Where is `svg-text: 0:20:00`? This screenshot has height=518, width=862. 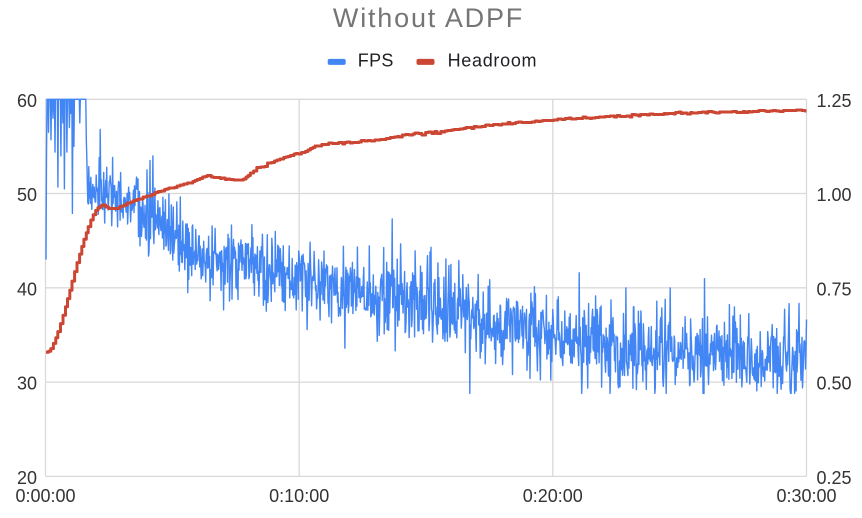 svg-text: 0:20:00 is located at coordinates (553, 496).